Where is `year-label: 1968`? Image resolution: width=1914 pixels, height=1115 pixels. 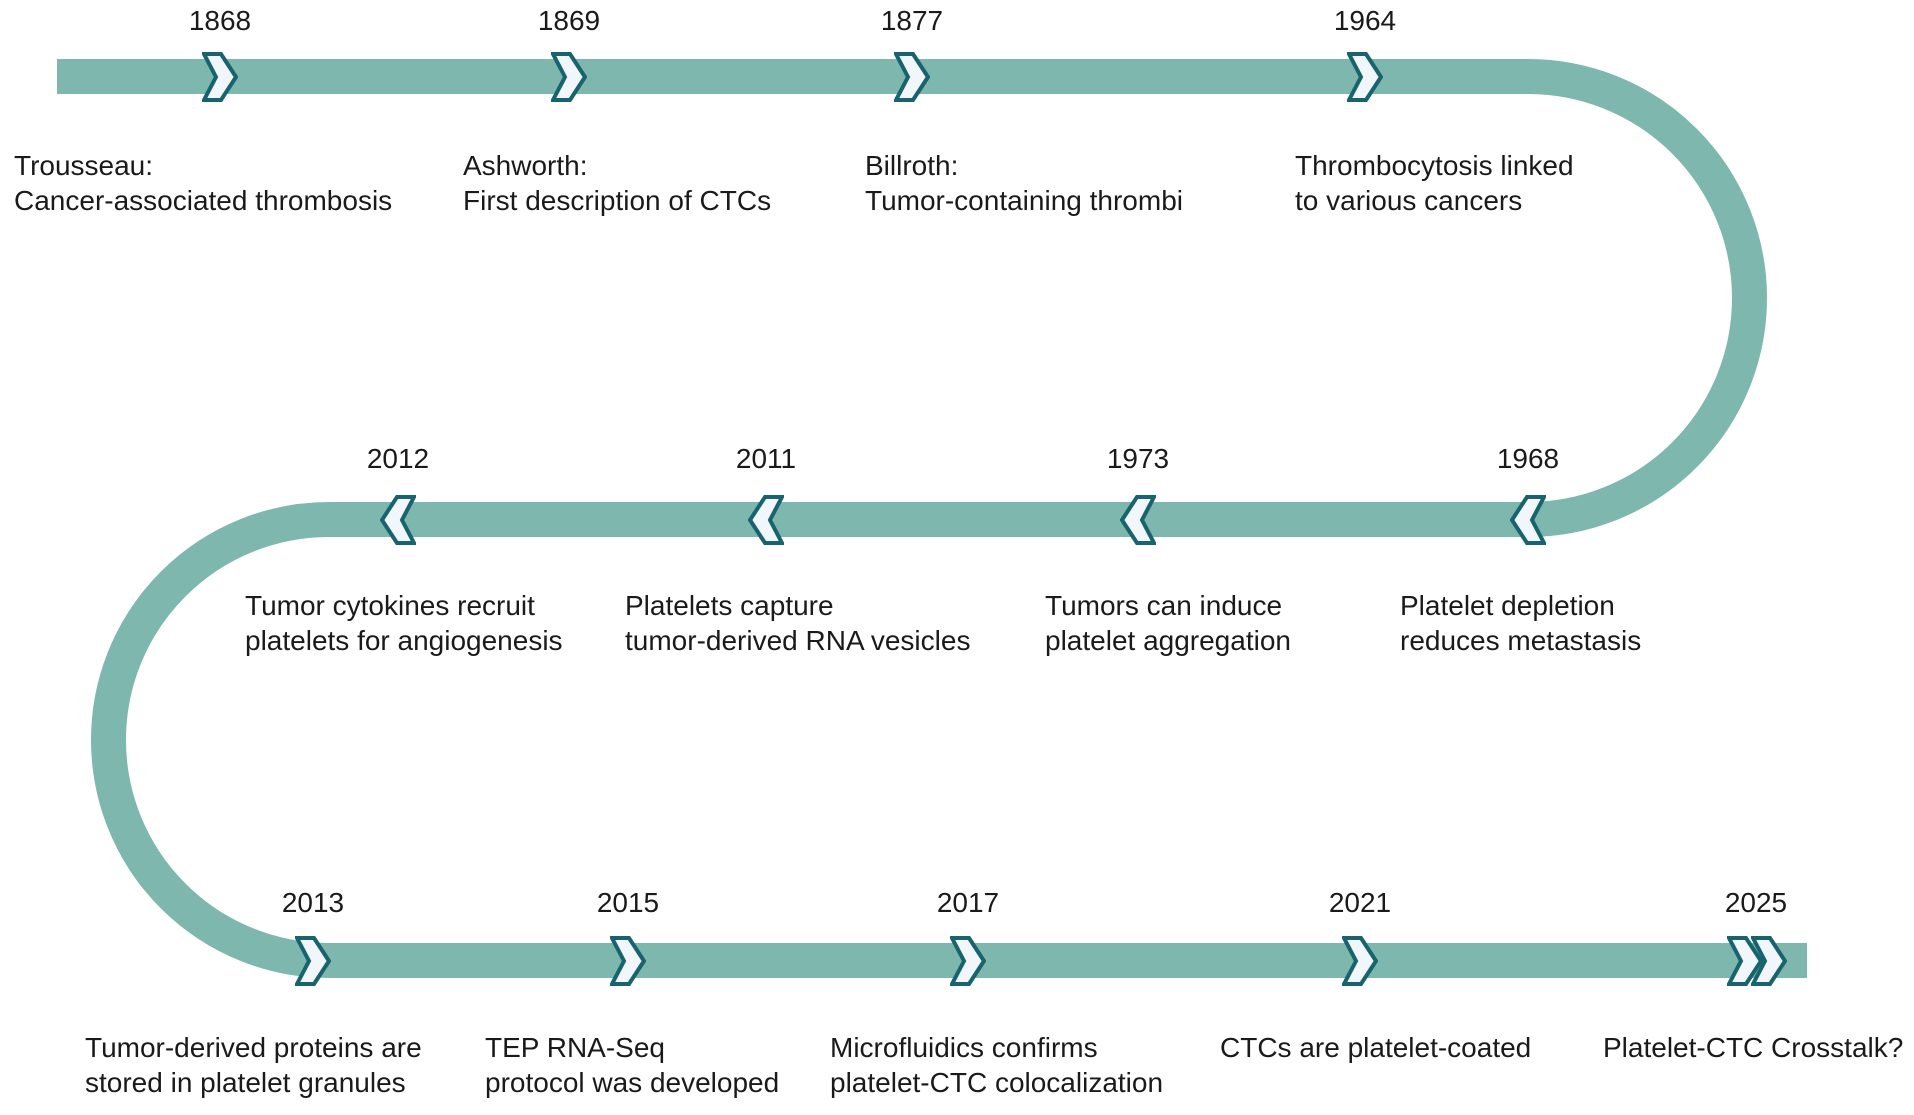
year-label: 1968 is located at coordinates (1528, 458).